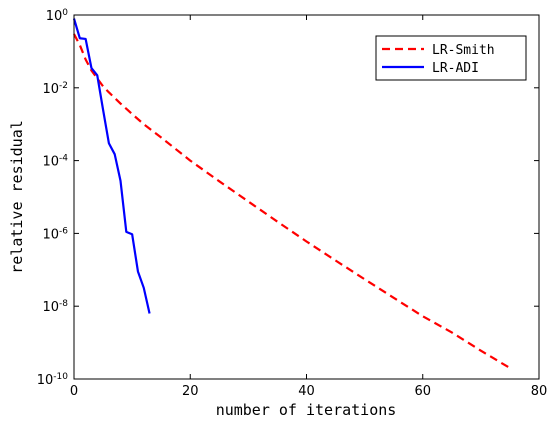  Describe the element at coordinates (57, 16) in the screenshot. I see `y-tick-label: 10⁰` at that location.